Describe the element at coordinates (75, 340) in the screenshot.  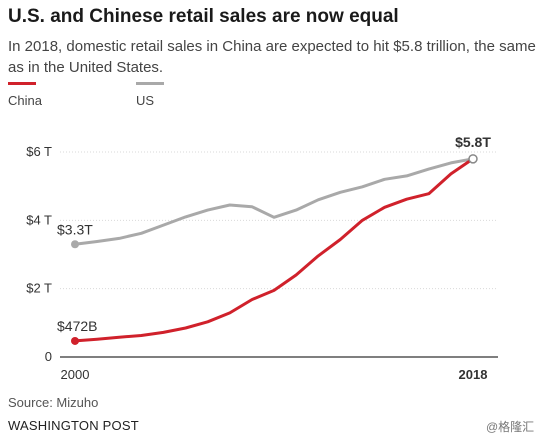
I see `start-point-china` at that location.